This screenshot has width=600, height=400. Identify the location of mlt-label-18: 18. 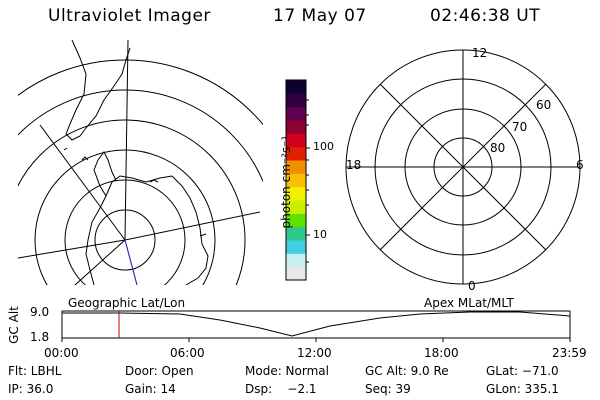
(354, 165).